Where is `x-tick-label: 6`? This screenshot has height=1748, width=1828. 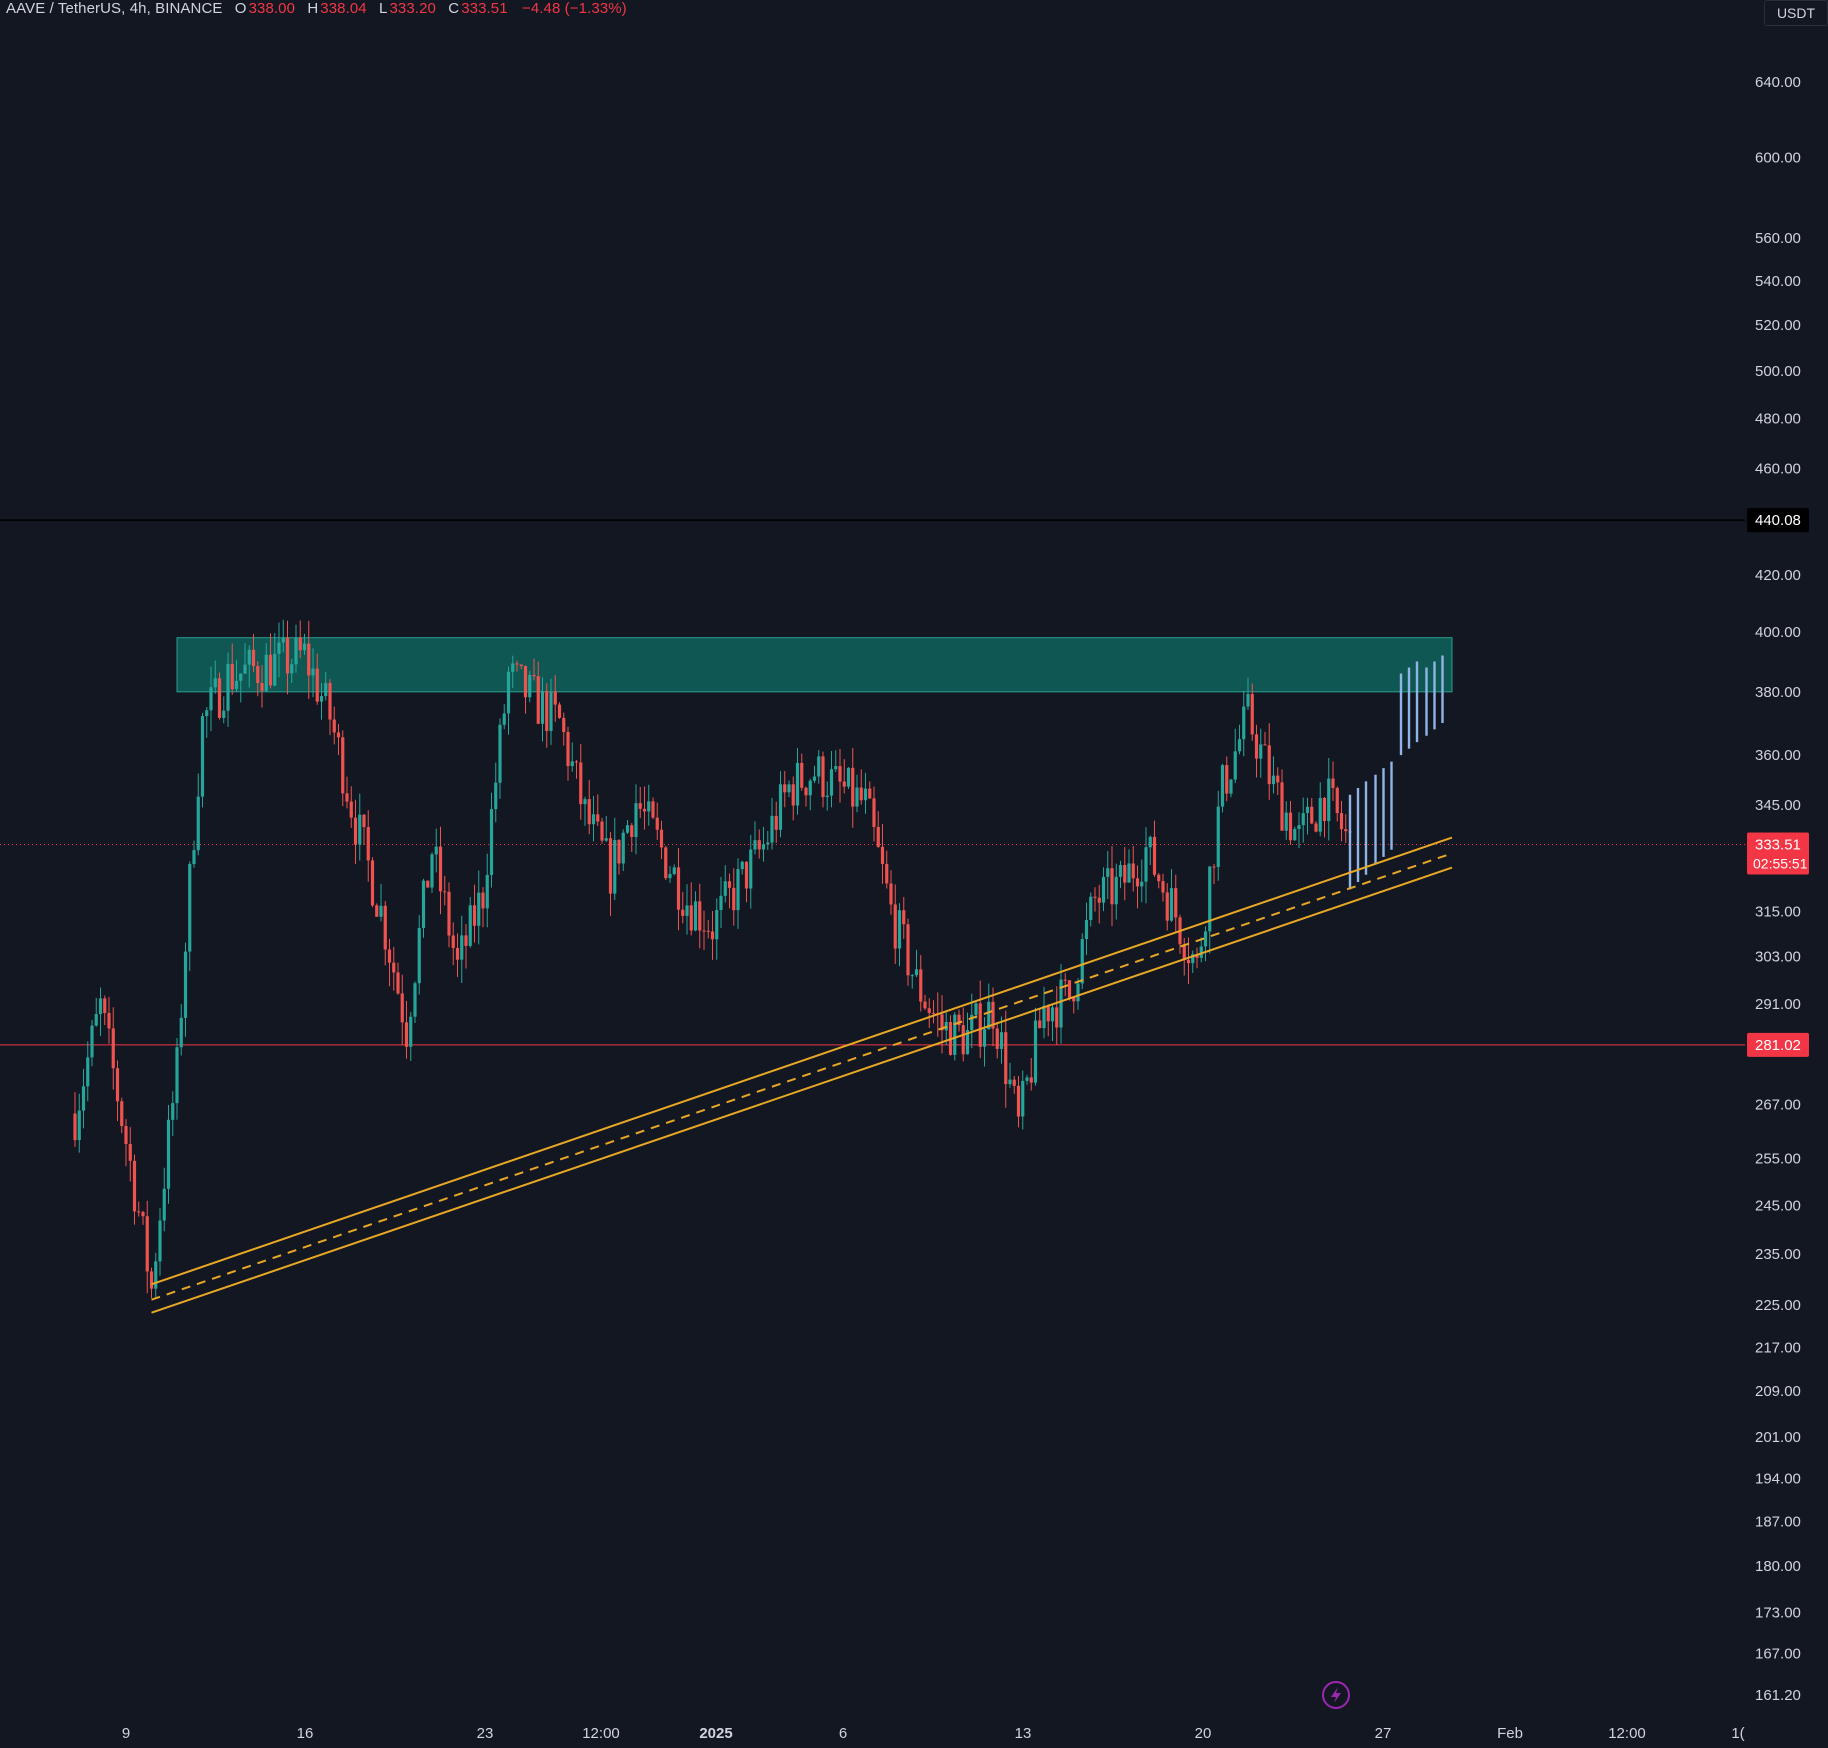 x-tick-label: 6 is located at coordinates (843, 1733).